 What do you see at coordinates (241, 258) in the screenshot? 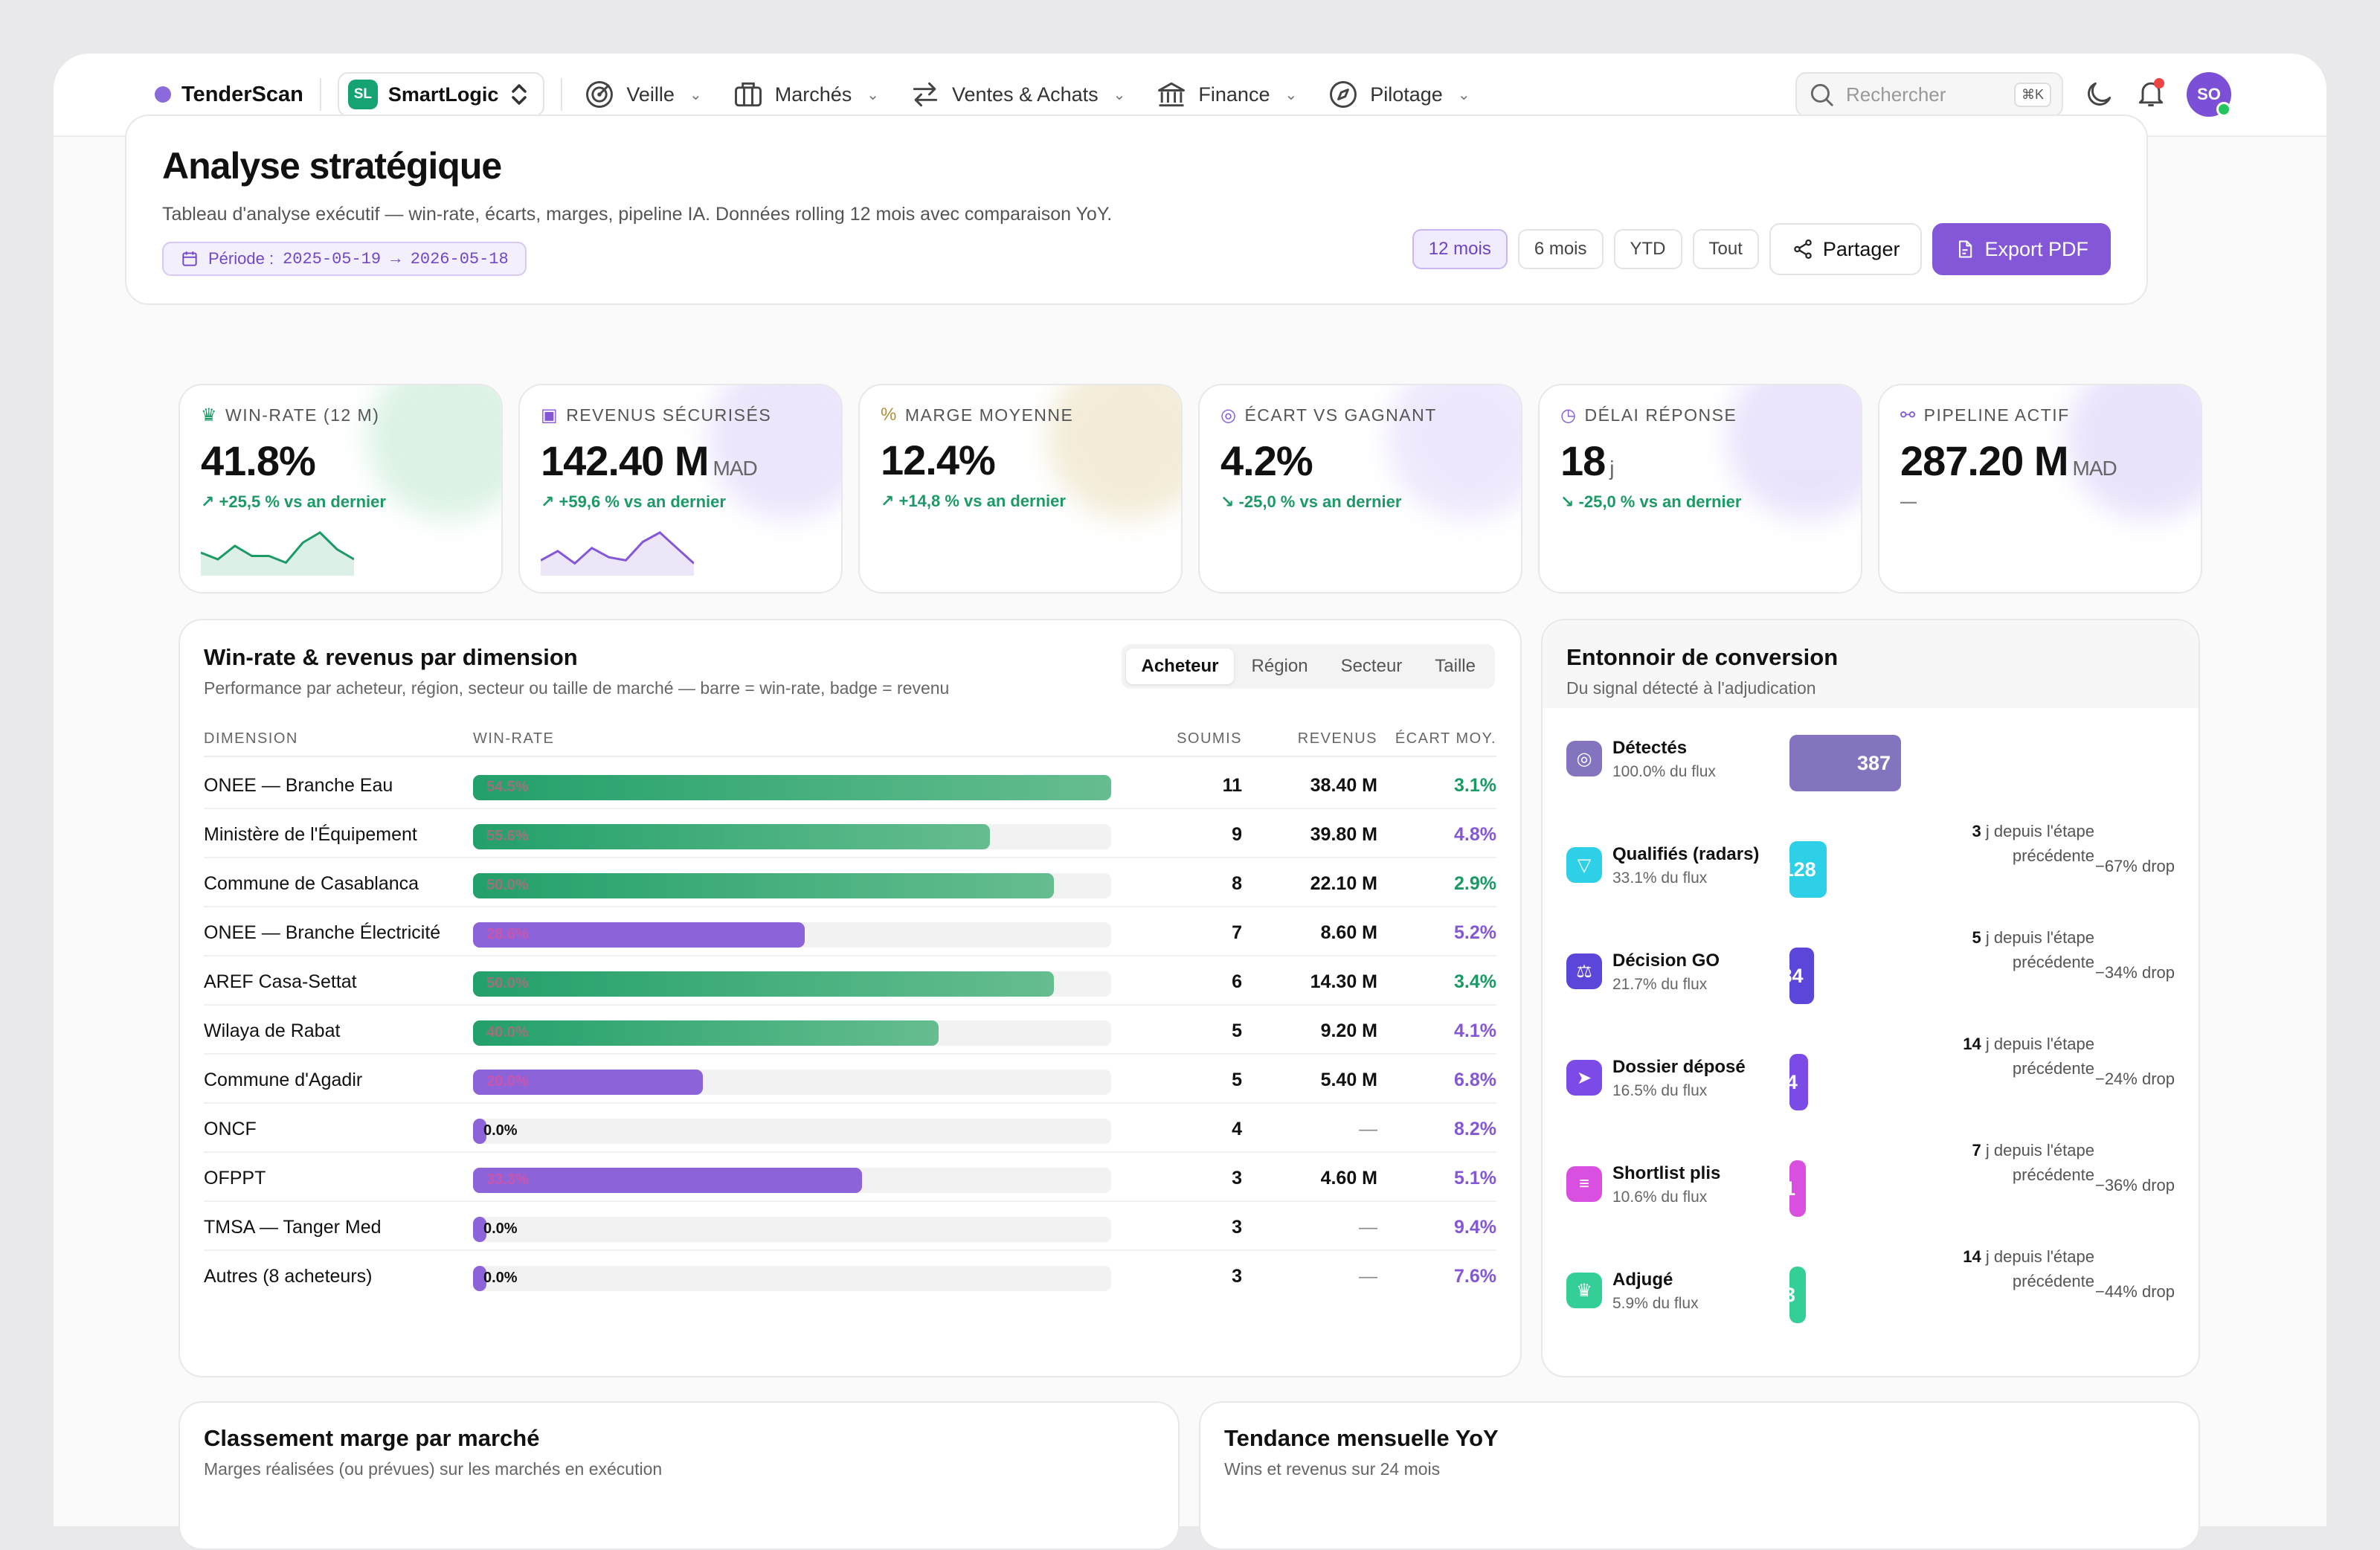
I see `period-label: Période :` at bounding box center [241, 258].